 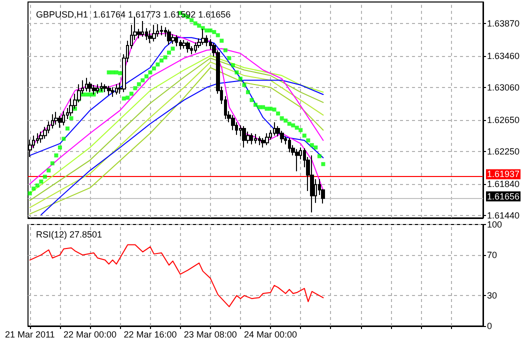 I want to click on y-tick-label: 1.63060, so click(x=503, y=87).